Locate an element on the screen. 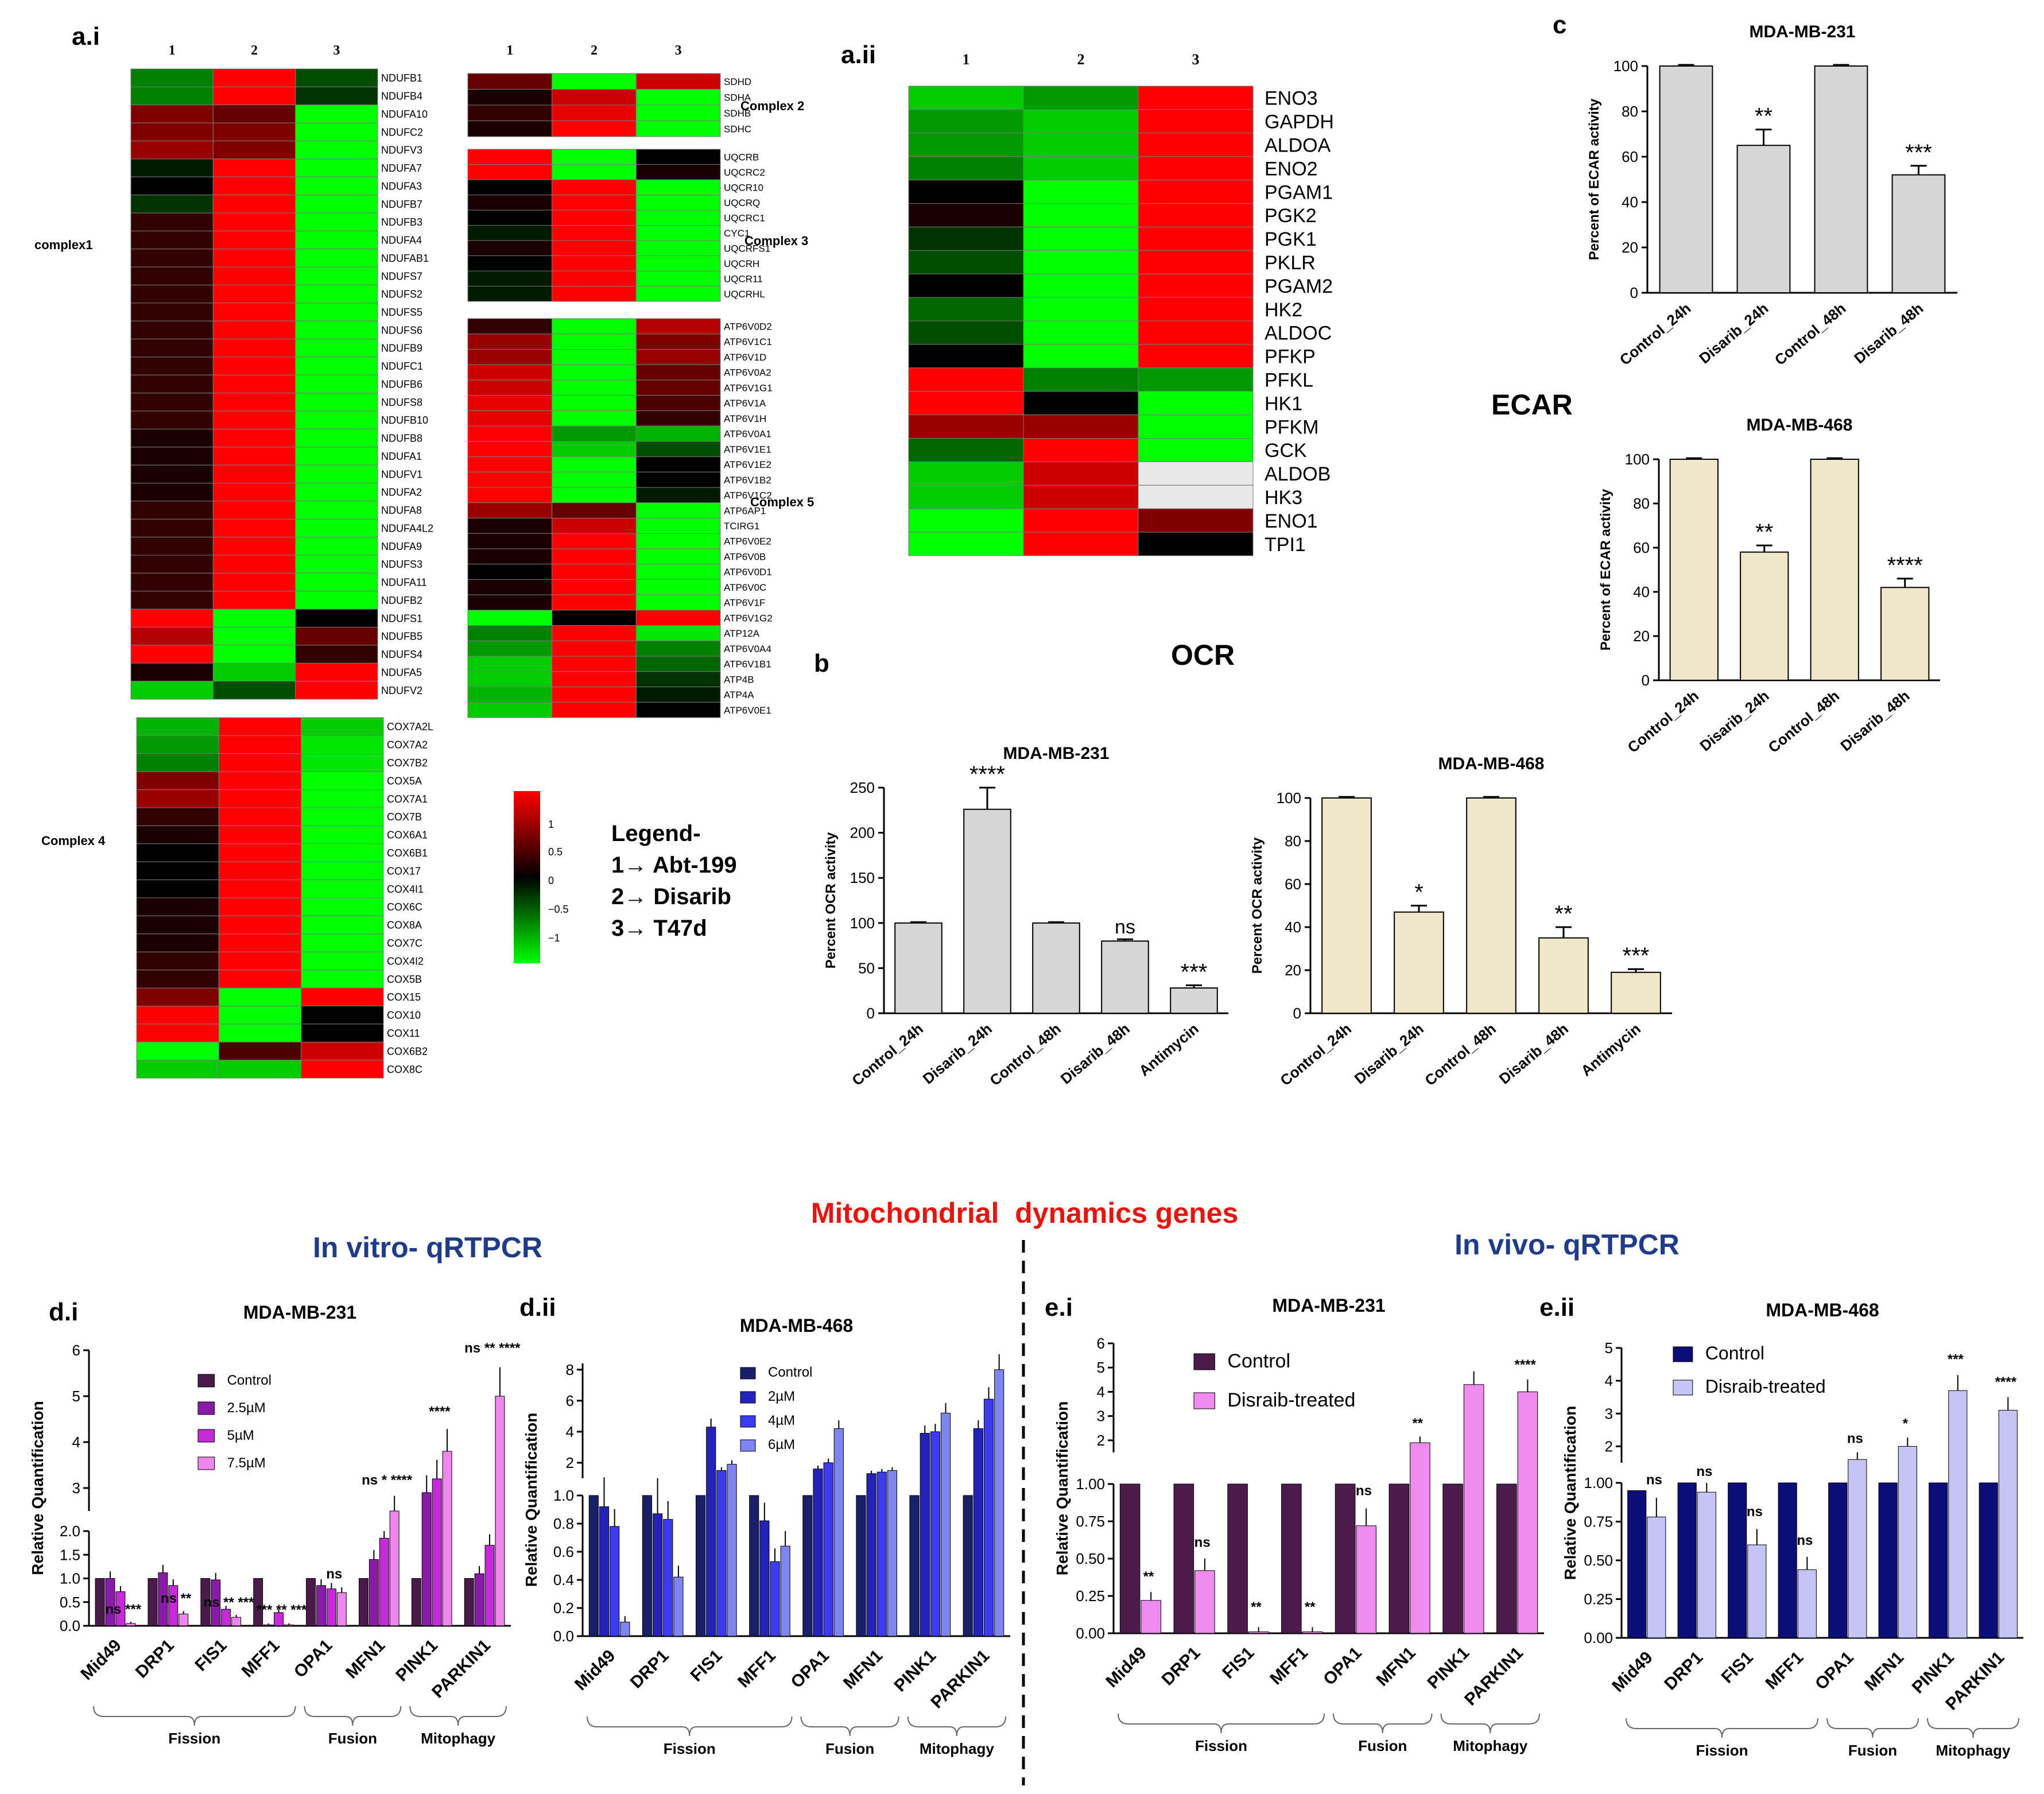 This screenshot has height=1794, width=2044. significance-label: ** is located at coordinates (1418, 1423).